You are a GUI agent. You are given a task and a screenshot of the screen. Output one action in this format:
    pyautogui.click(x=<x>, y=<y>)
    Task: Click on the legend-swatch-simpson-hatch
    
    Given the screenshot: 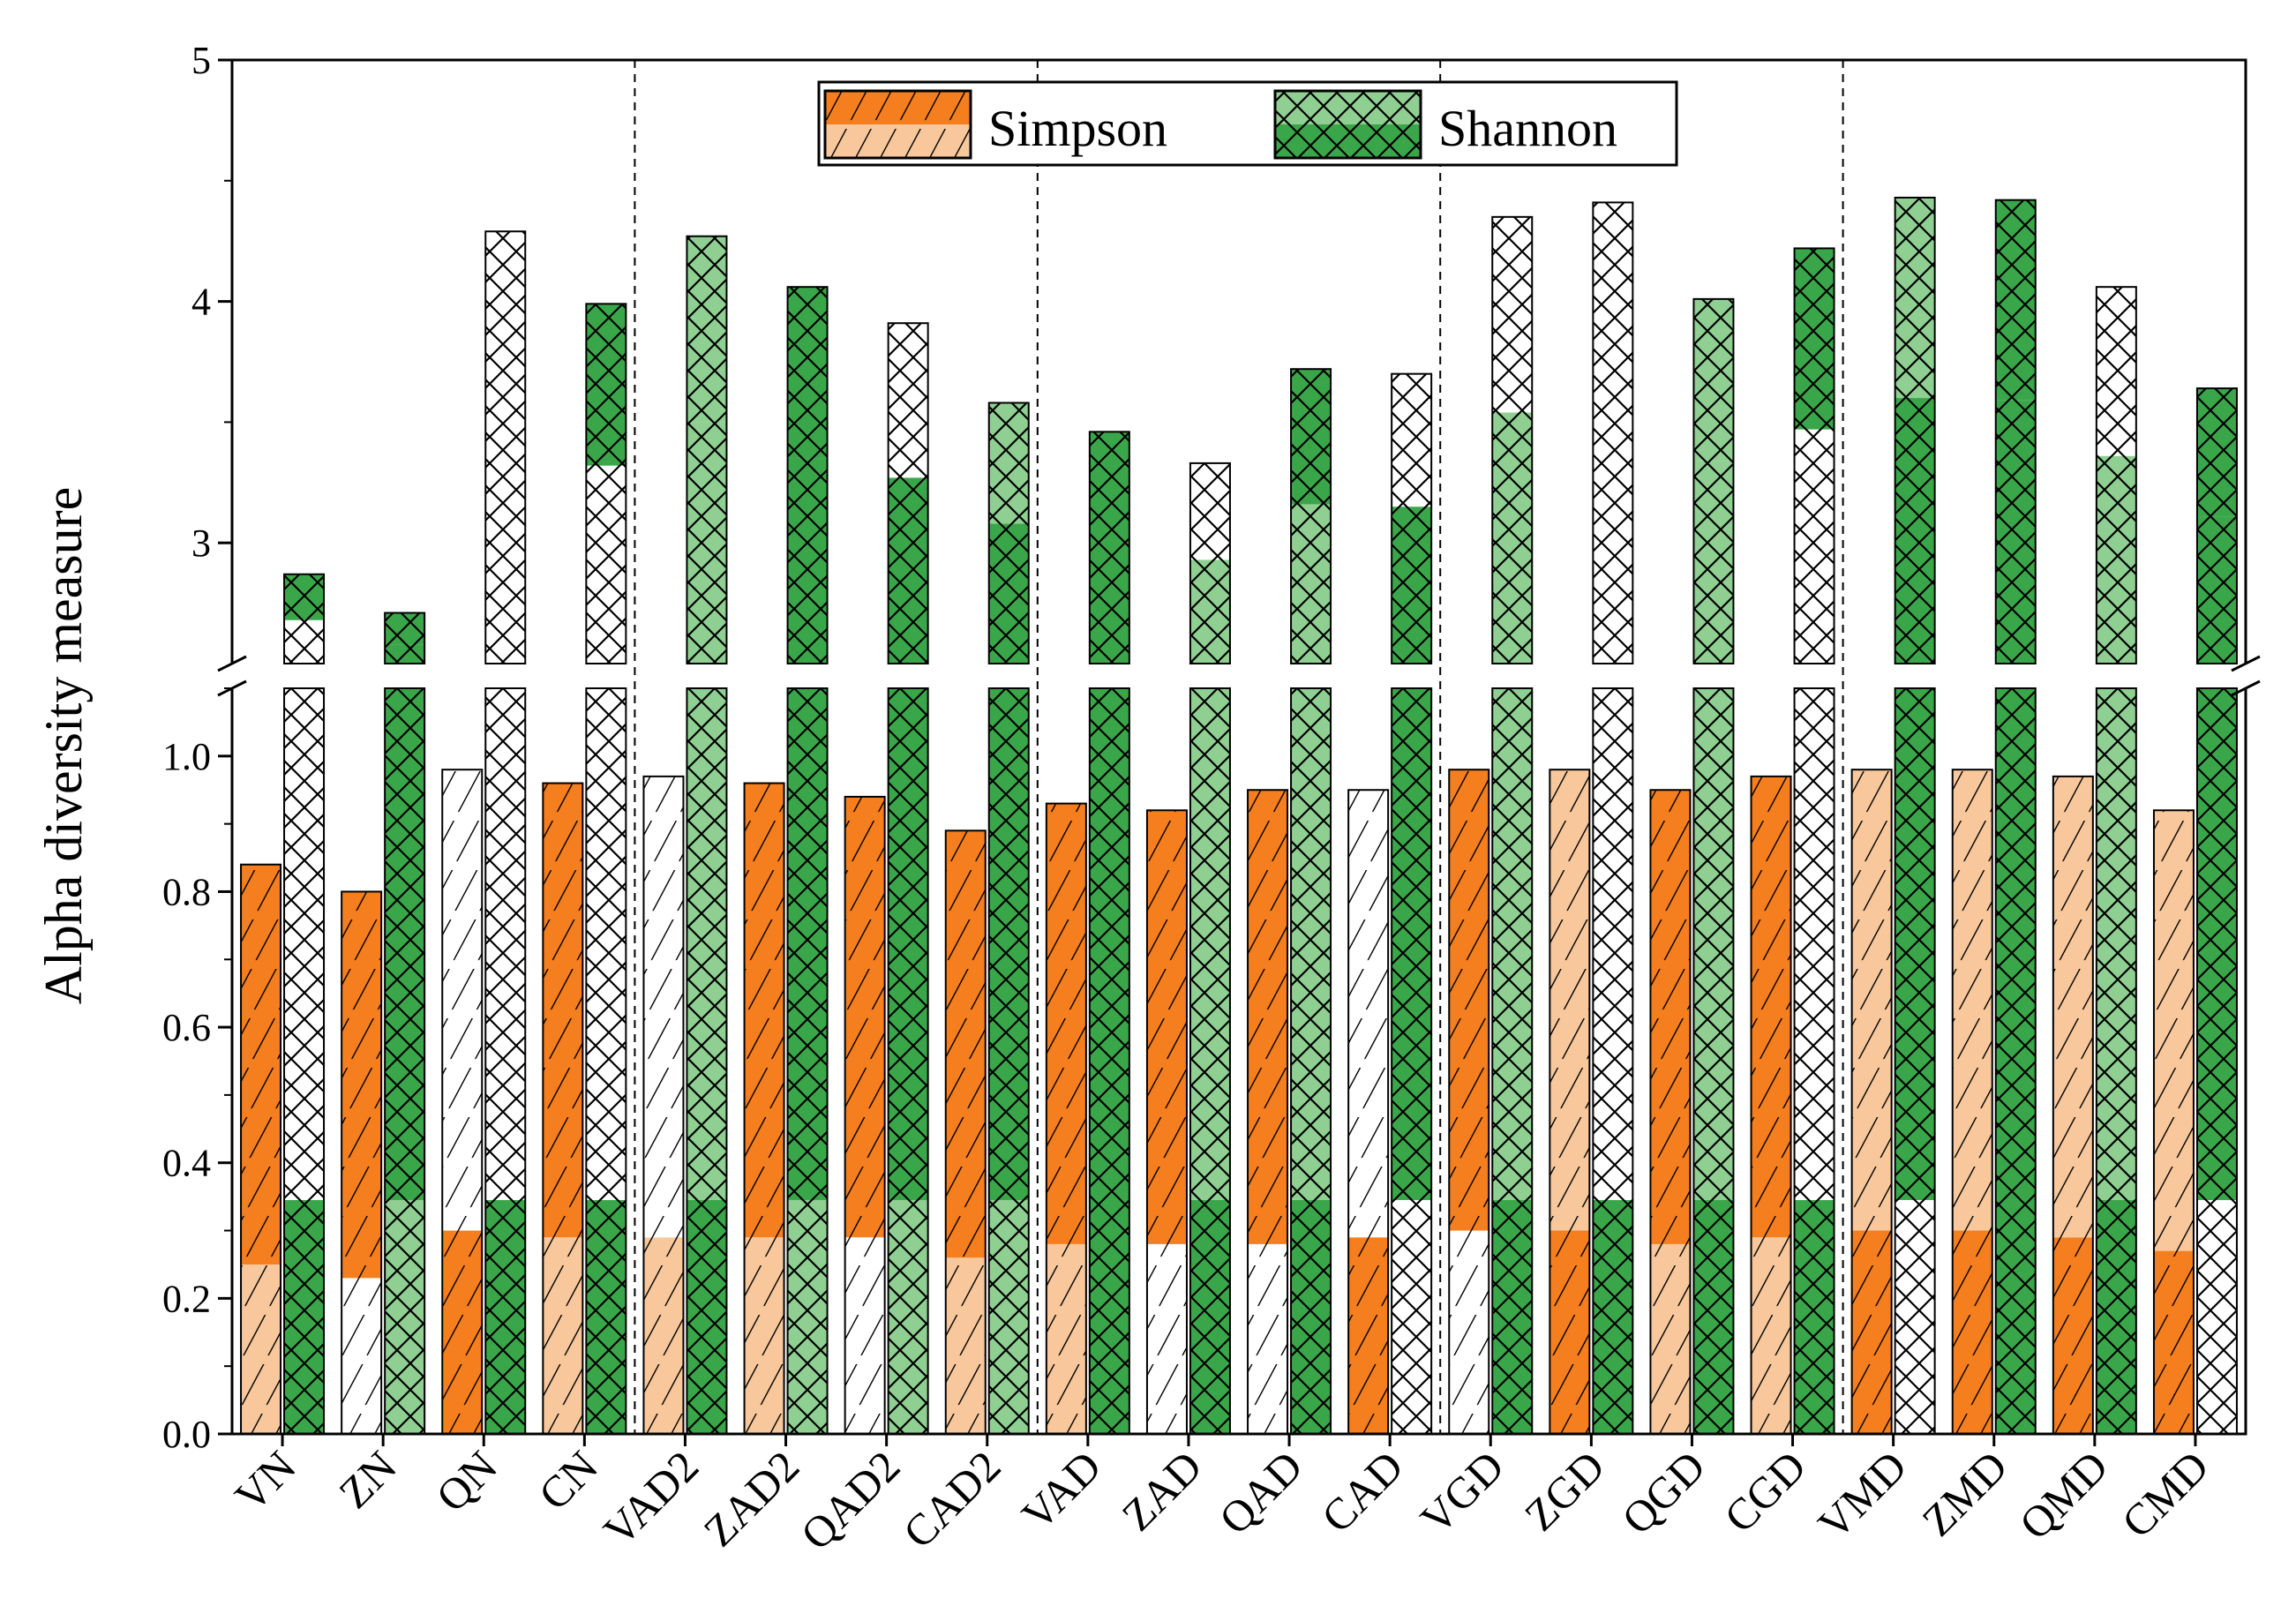 What is the action you would take?
    pyautogui.click(x=898, y=125)
    